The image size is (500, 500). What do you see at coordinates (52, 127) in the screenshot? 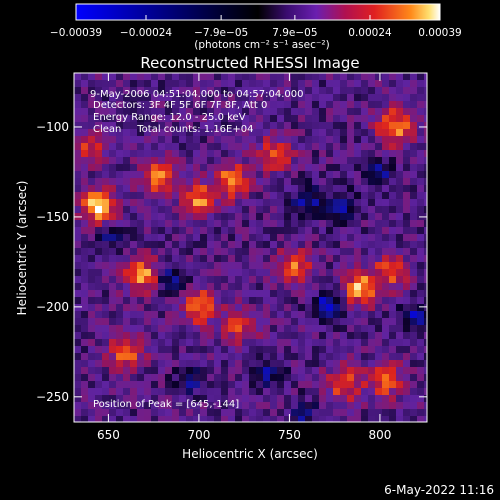
I see `y-tick-label: −100` at bounding box center [52, 127].